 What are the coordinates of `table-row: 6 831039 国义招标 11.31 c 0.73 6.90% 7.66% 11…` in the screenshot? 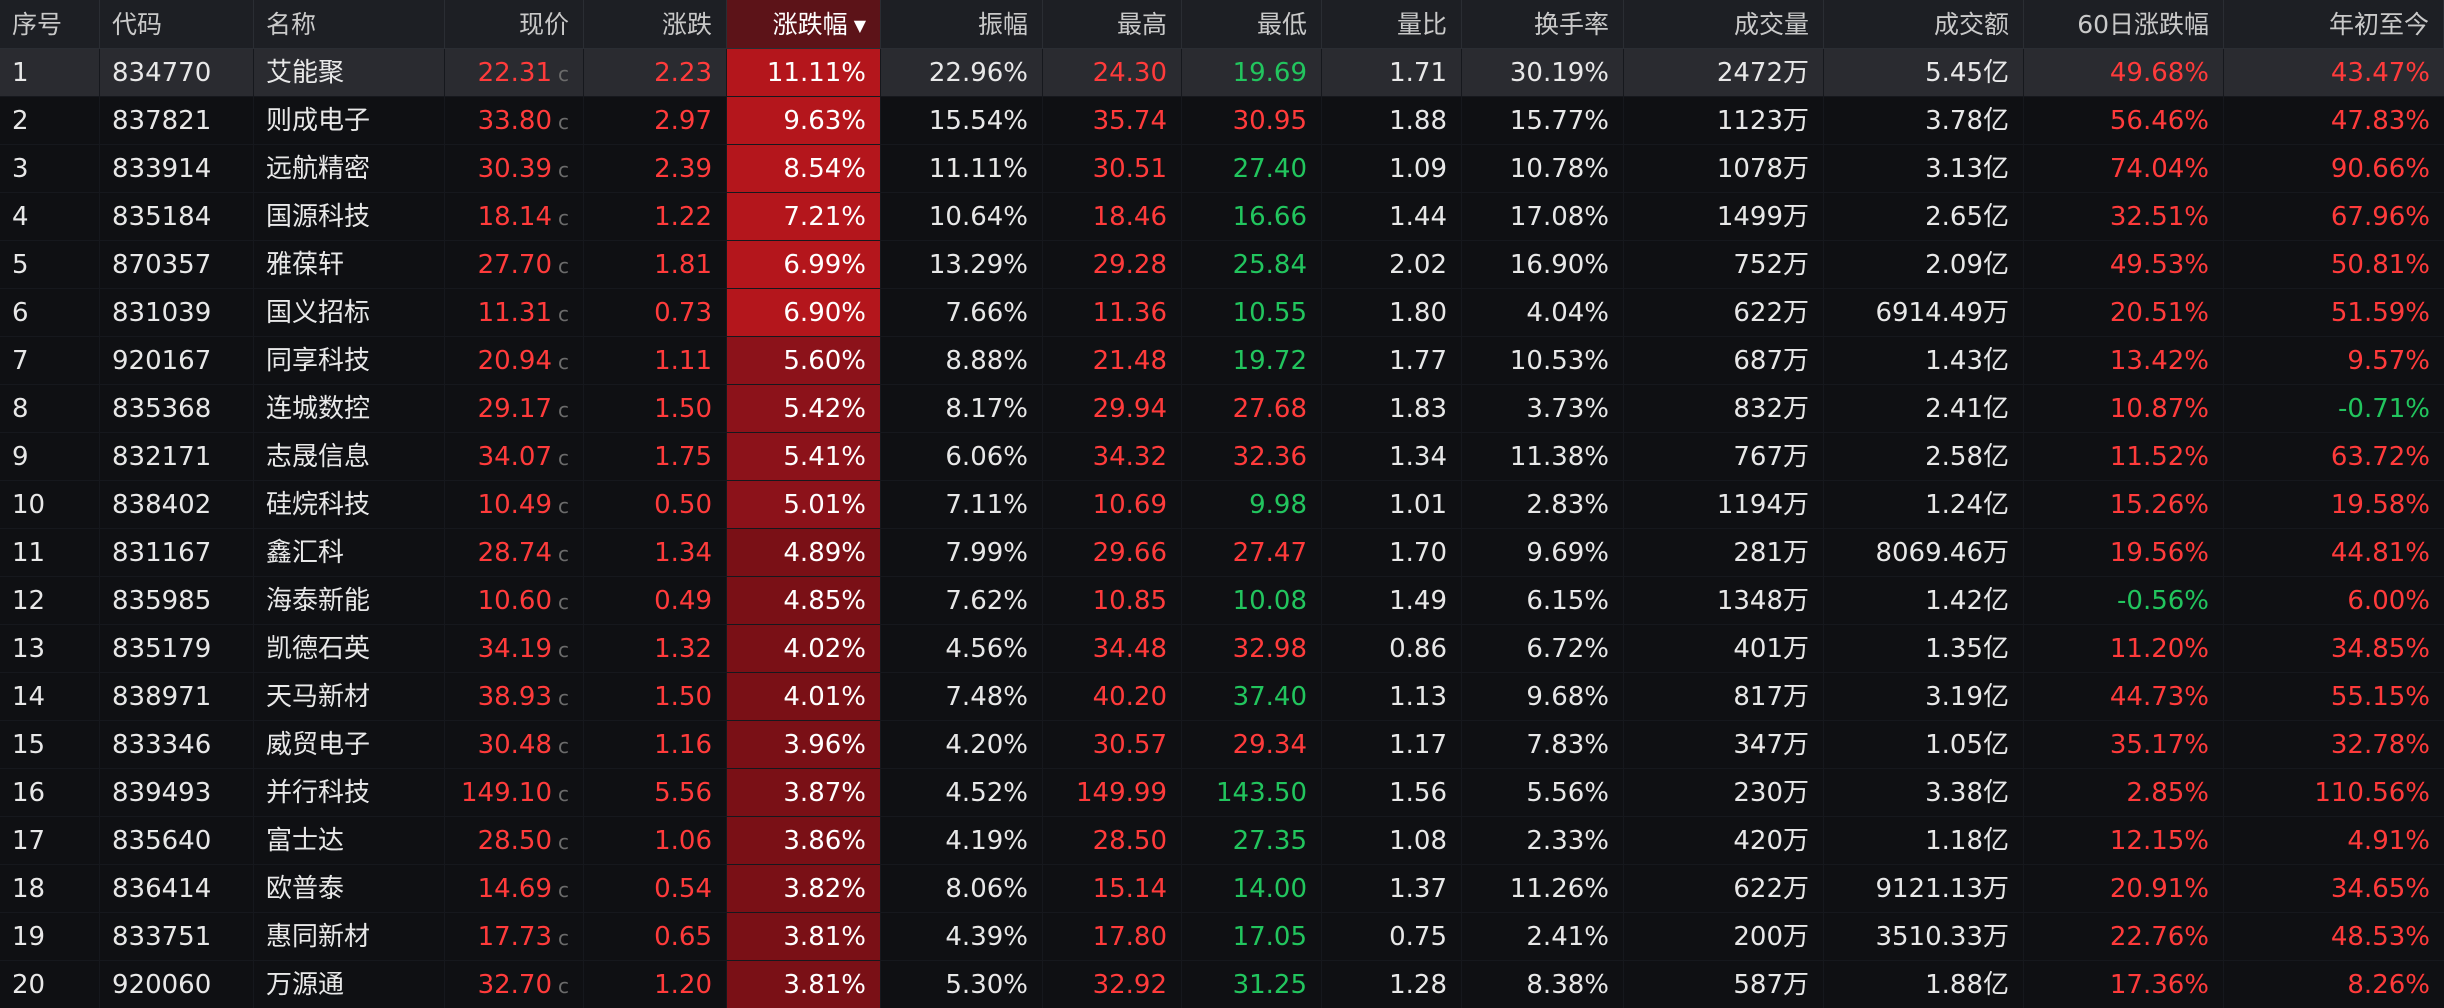 It's located at (1222, 313).